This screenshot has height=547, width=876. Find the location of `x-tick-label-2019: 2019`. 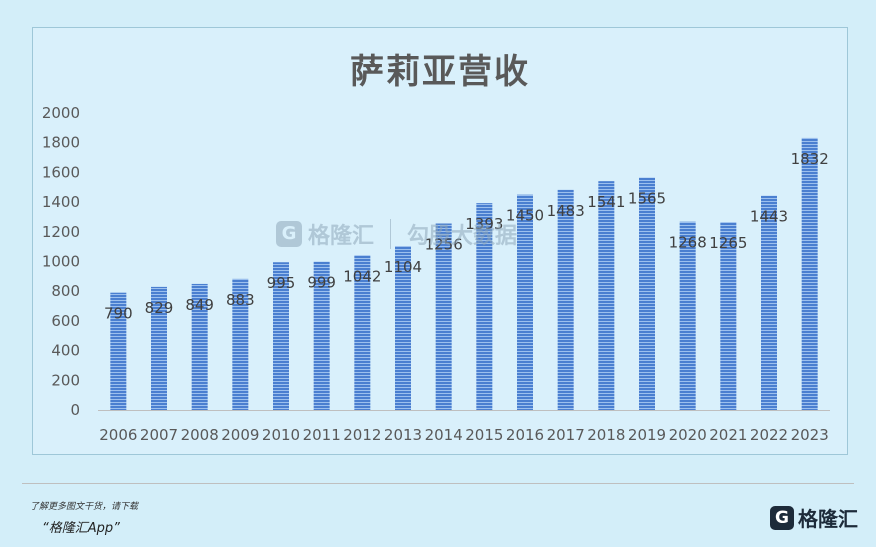

x-tick-label-2019: 2019 is located at coordinates (647, 435).